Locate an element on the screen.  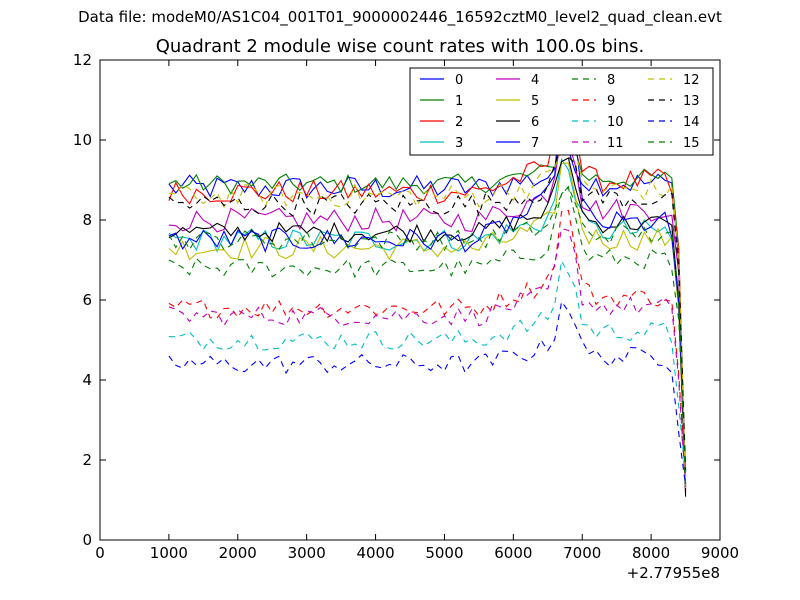
legend-label-13: 13 is located at coordinates (691, 101).